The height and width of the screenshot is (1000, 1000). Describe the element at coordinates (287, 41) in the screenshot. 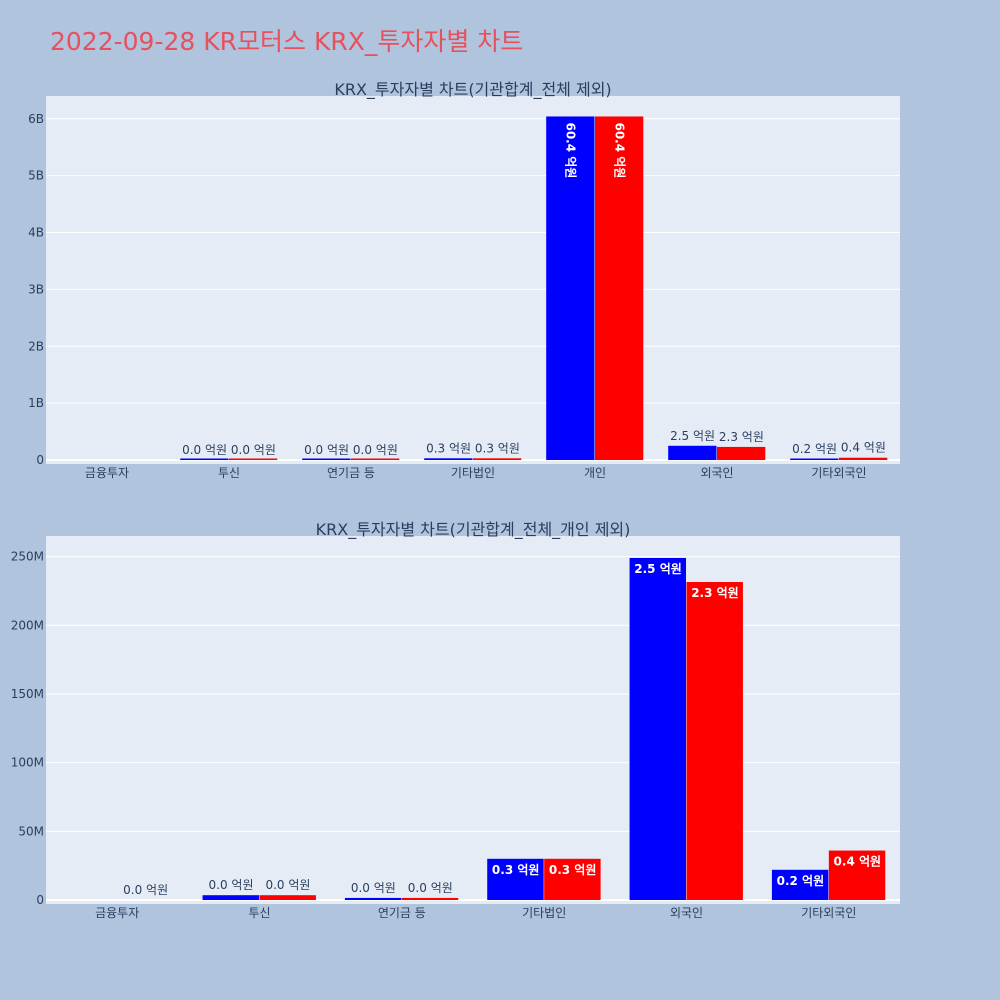

I see `page-title: 2022-09-28 KR모터스 KRX_투자자별 차트` at that location.